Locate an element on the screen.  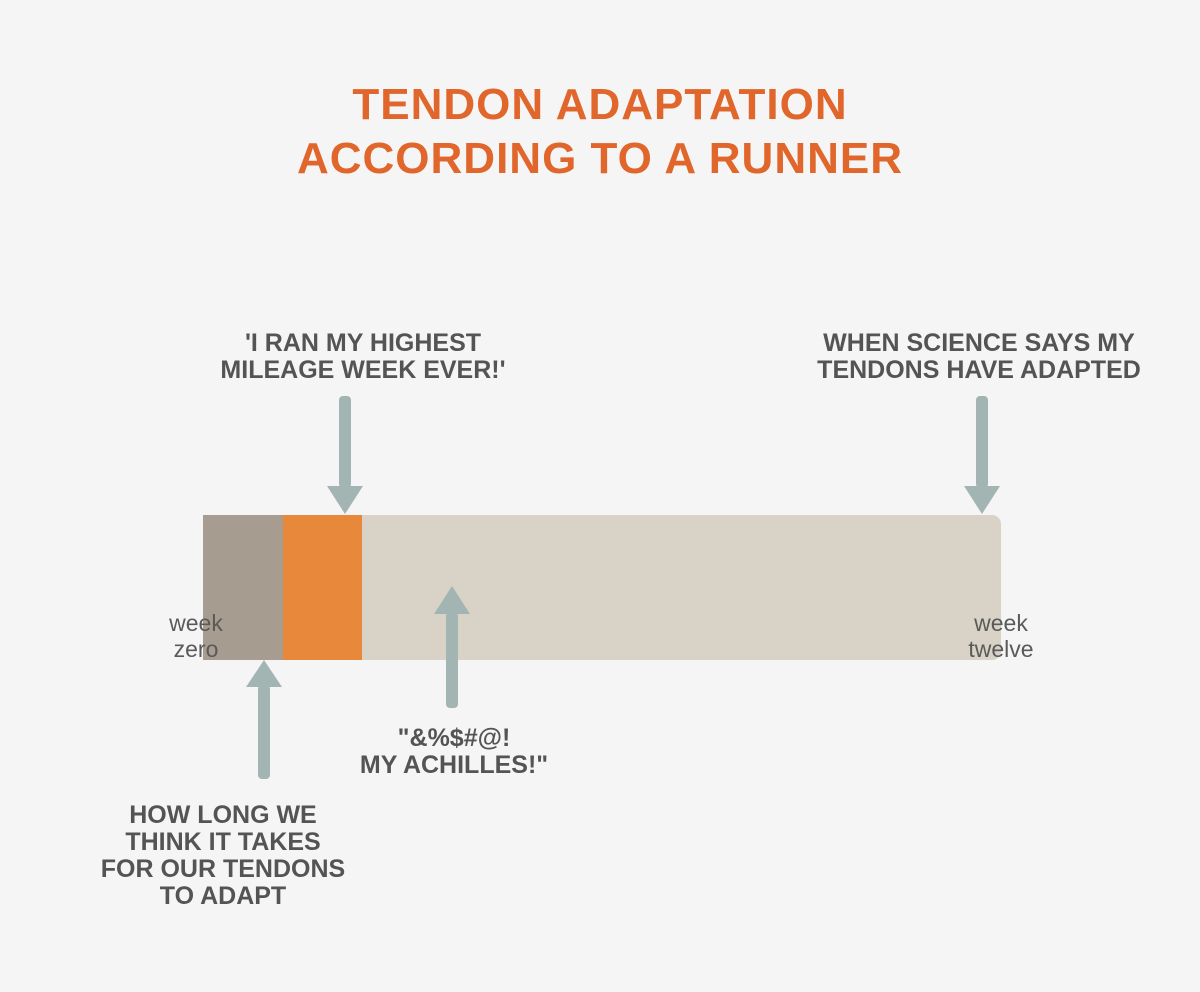
title-line-2: ACCORDING TO A RUNNER is located at coordinates (600, 158).